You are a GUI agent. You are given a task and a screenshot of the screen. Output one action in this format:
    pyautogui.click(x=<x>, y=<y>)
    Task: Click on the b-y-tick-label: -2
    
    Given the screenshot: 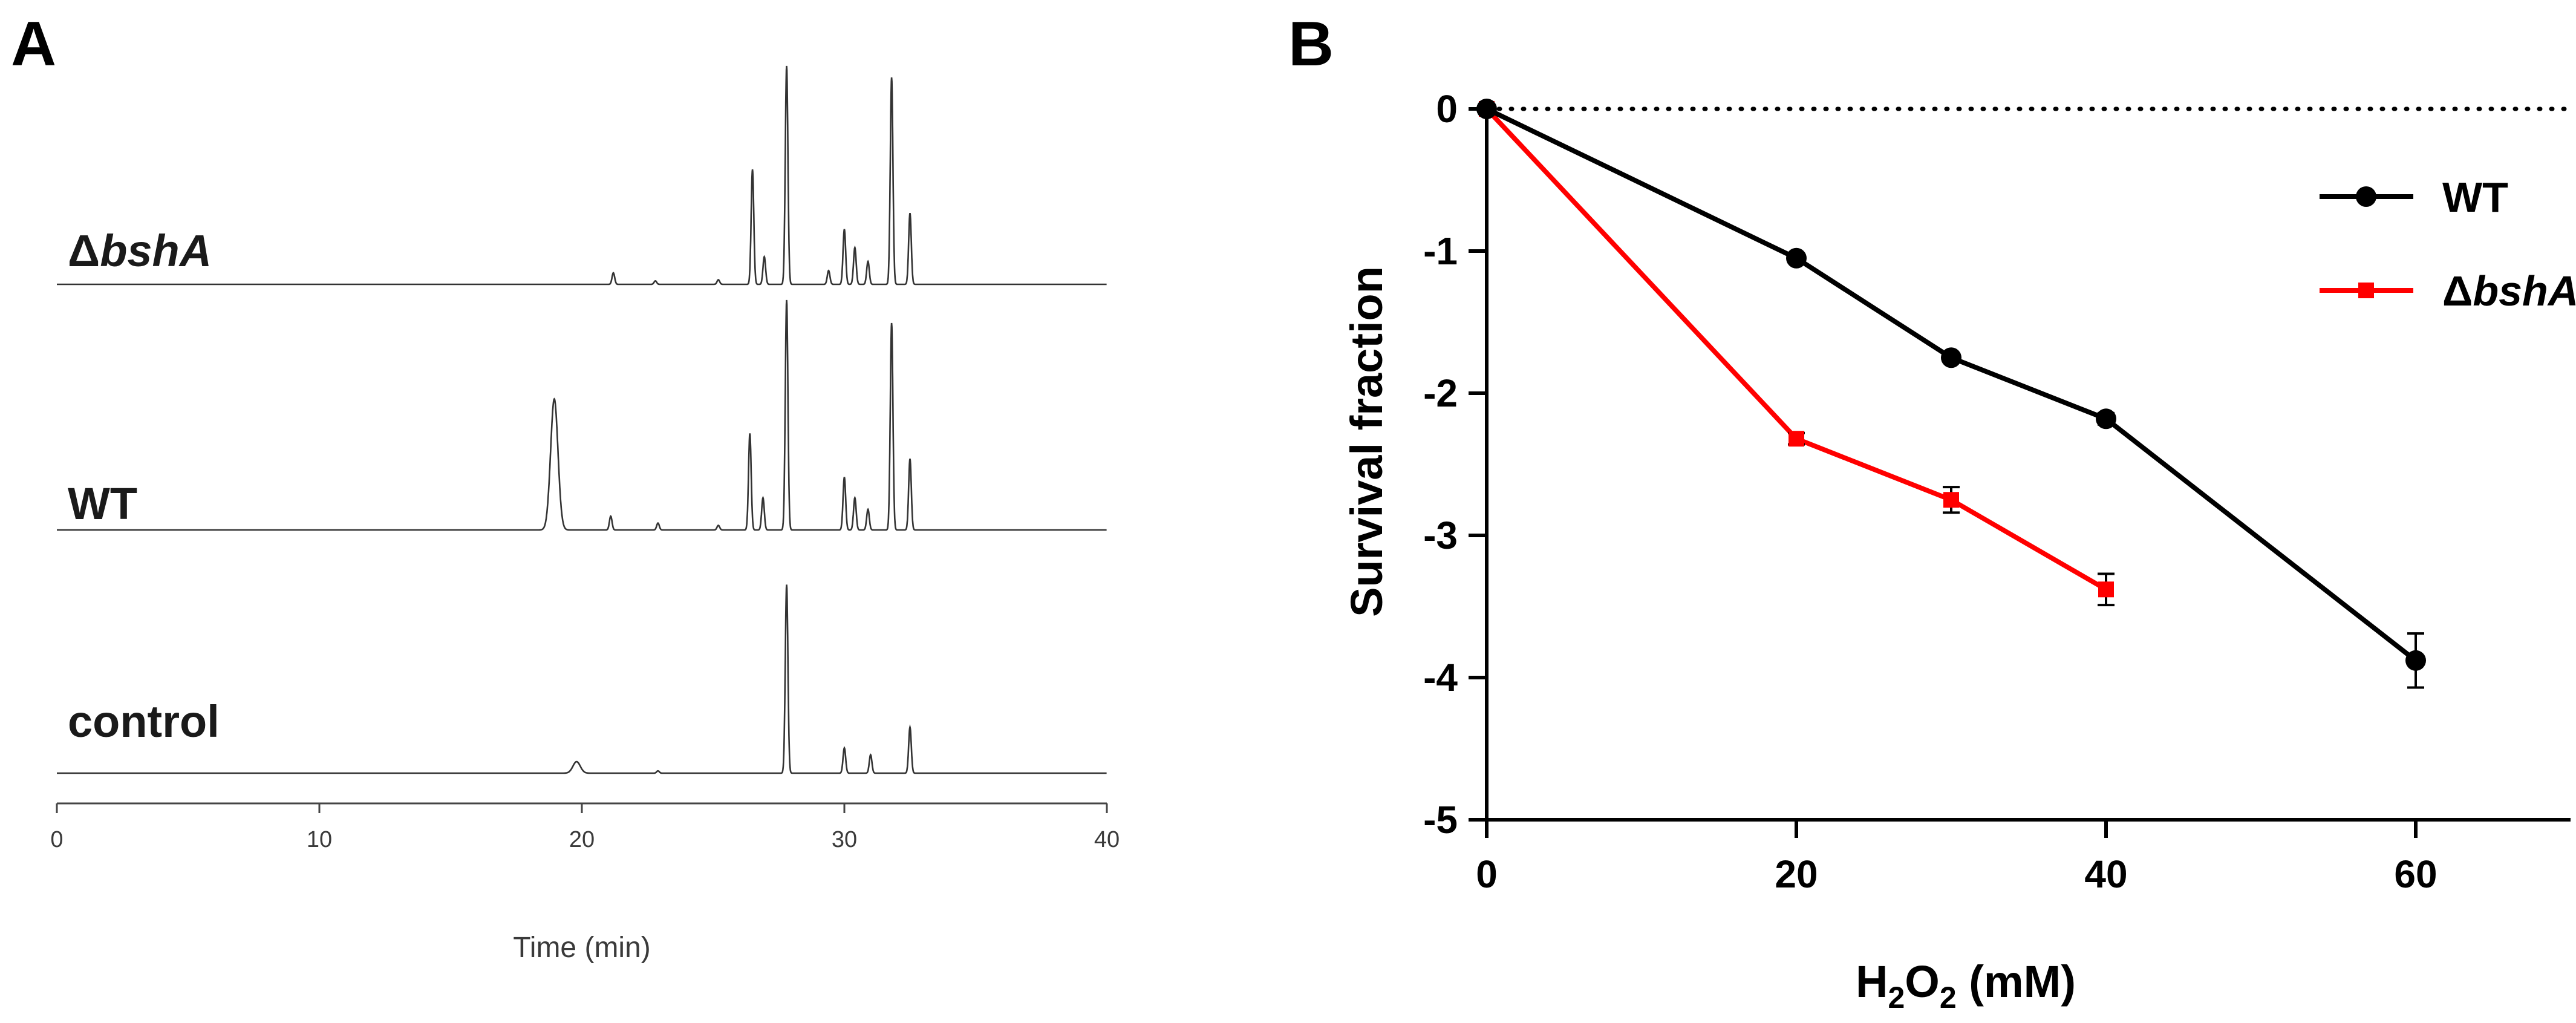 What is the action you would take?
    pyautogui.click(x=1440, y=393)
    